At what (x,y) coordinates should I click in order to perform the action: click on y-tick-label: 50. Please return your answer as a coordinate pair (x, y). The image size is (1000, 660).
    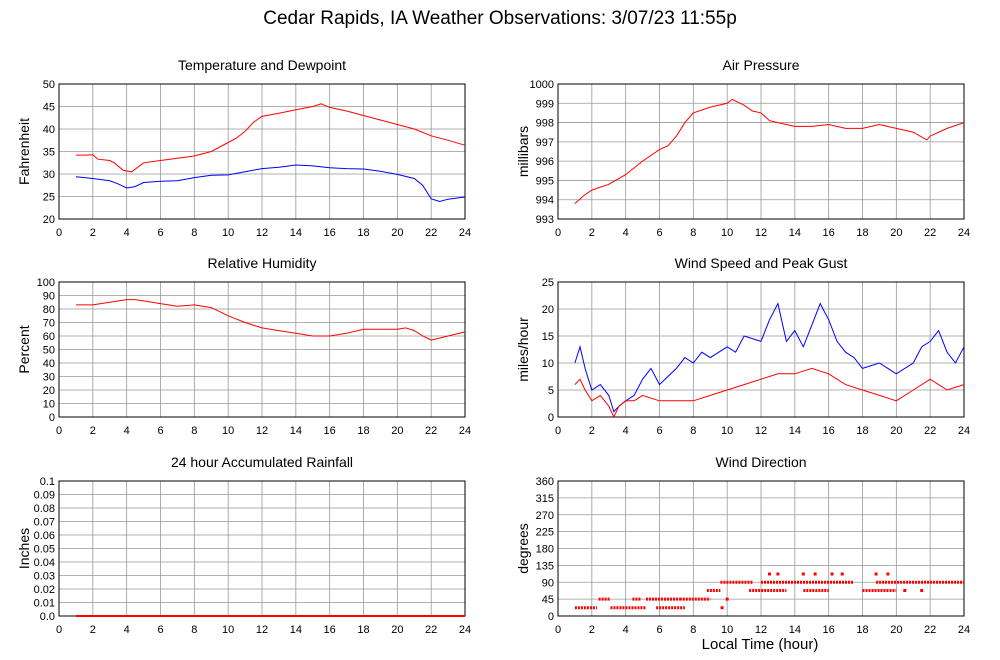
    Looking at the image, I should click on (49, 85).